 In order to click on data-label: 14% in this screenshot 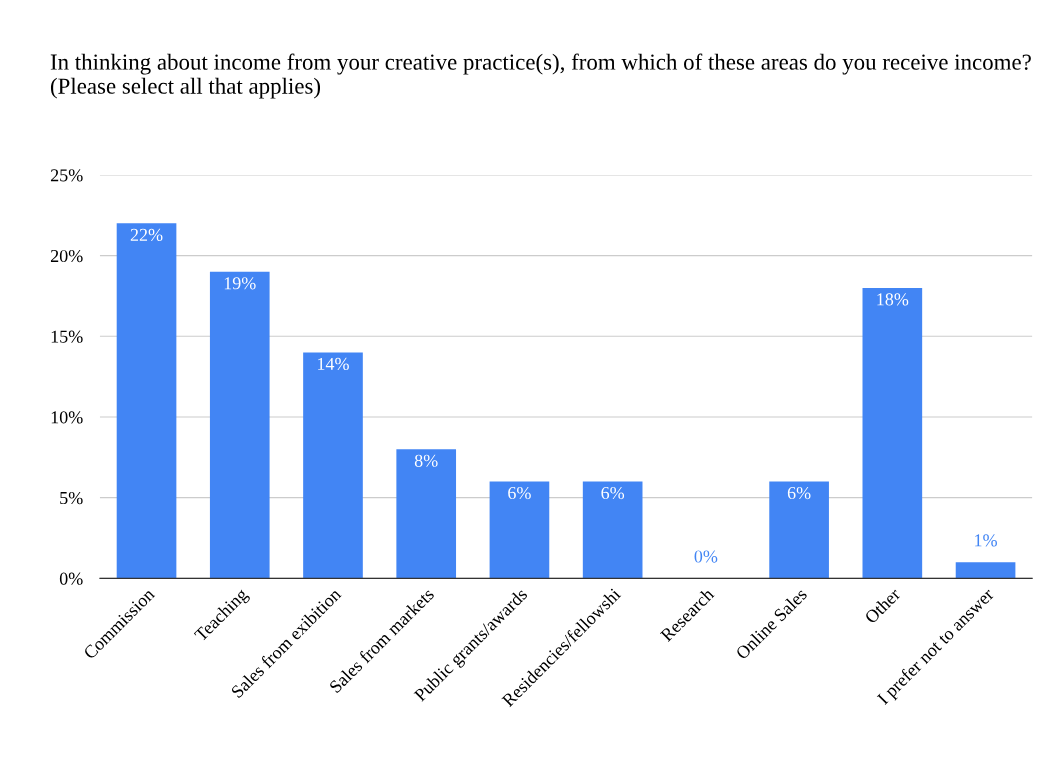, I will do `click(333, 364)`.